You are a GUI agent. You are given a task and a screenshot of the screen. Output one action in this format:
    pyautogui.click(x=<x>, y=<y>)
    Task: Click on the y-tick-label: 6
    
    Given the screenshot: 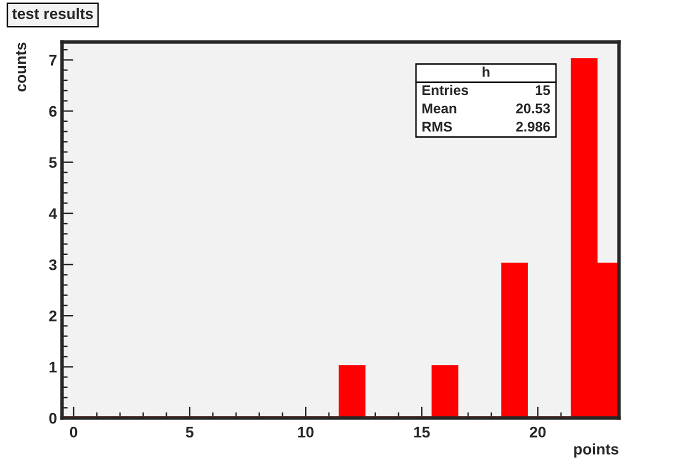 What is the action you would take?
    pyautogui.click(x=53, y=111)
    